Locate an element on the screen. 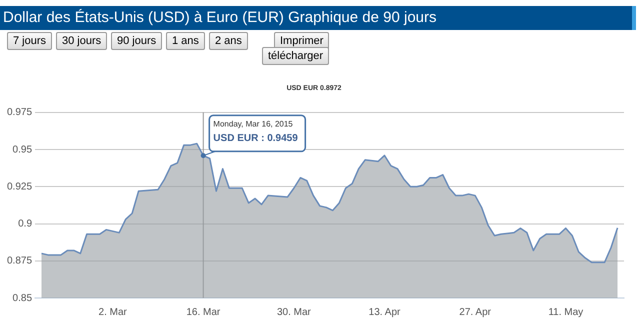 The image size is (640, 327). text: 30 jours is located at coordinates (82, 41).